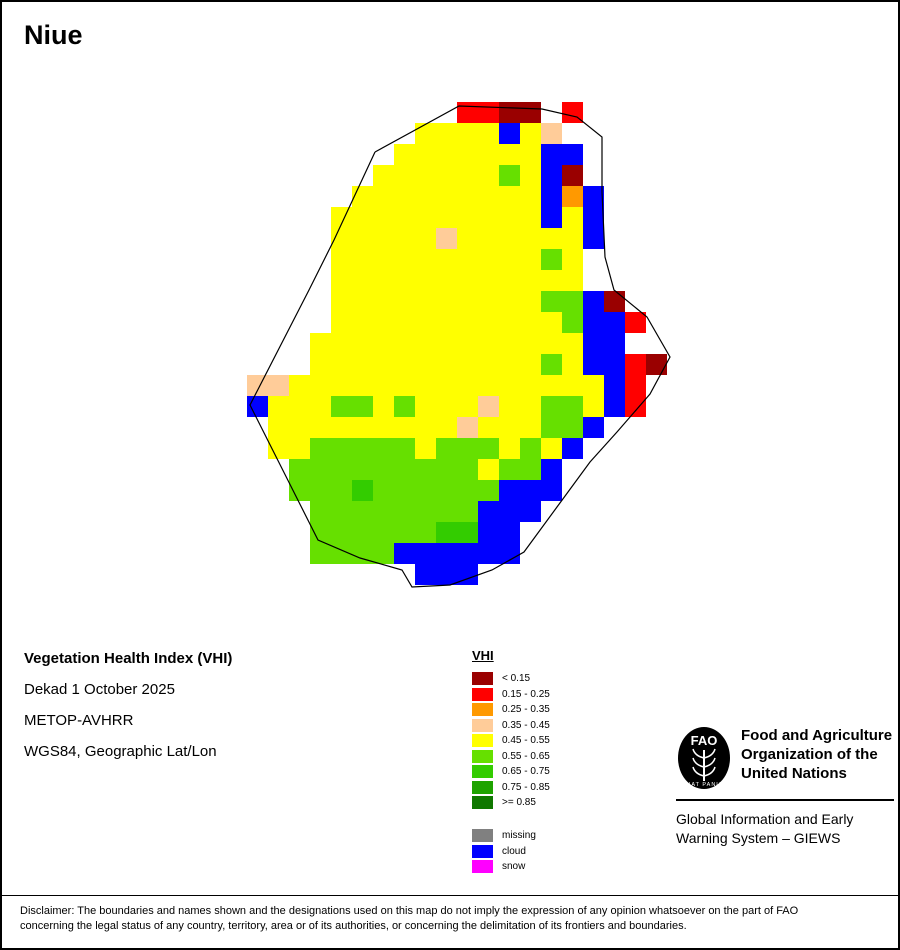  What do you see at coordinates (128, 658) in the screenshot?
I see `product-title: Vegetation Health Index (VHI)` at bounding box center [128, 658].